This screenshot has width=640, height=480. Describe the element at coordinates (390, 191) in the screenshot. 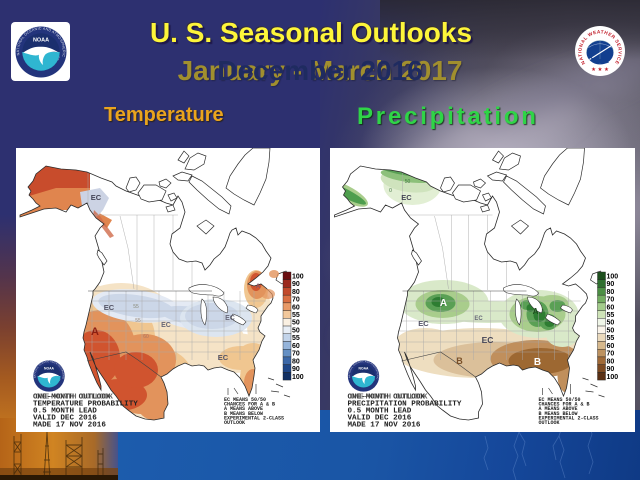

I see `svg-text: 0` at that location.